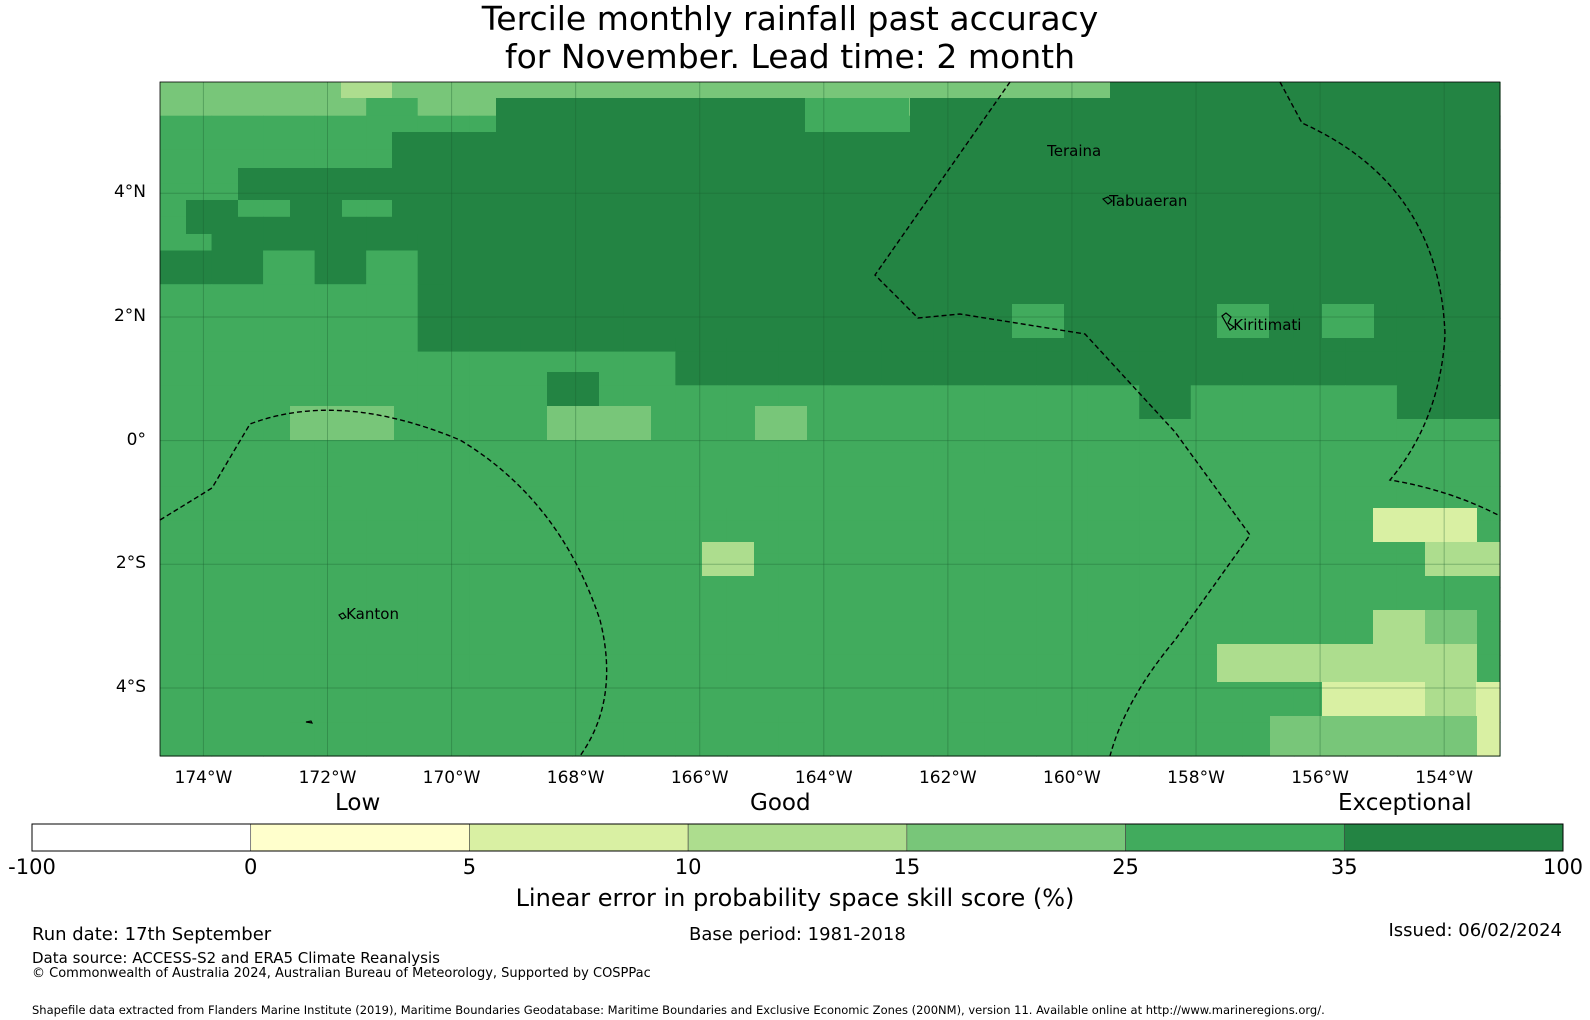 The image size is (1590, 1020). Describe the element at coordinates (129, 315) in the screenshot. I see `latitude-tick-label: 2°N` at that location.